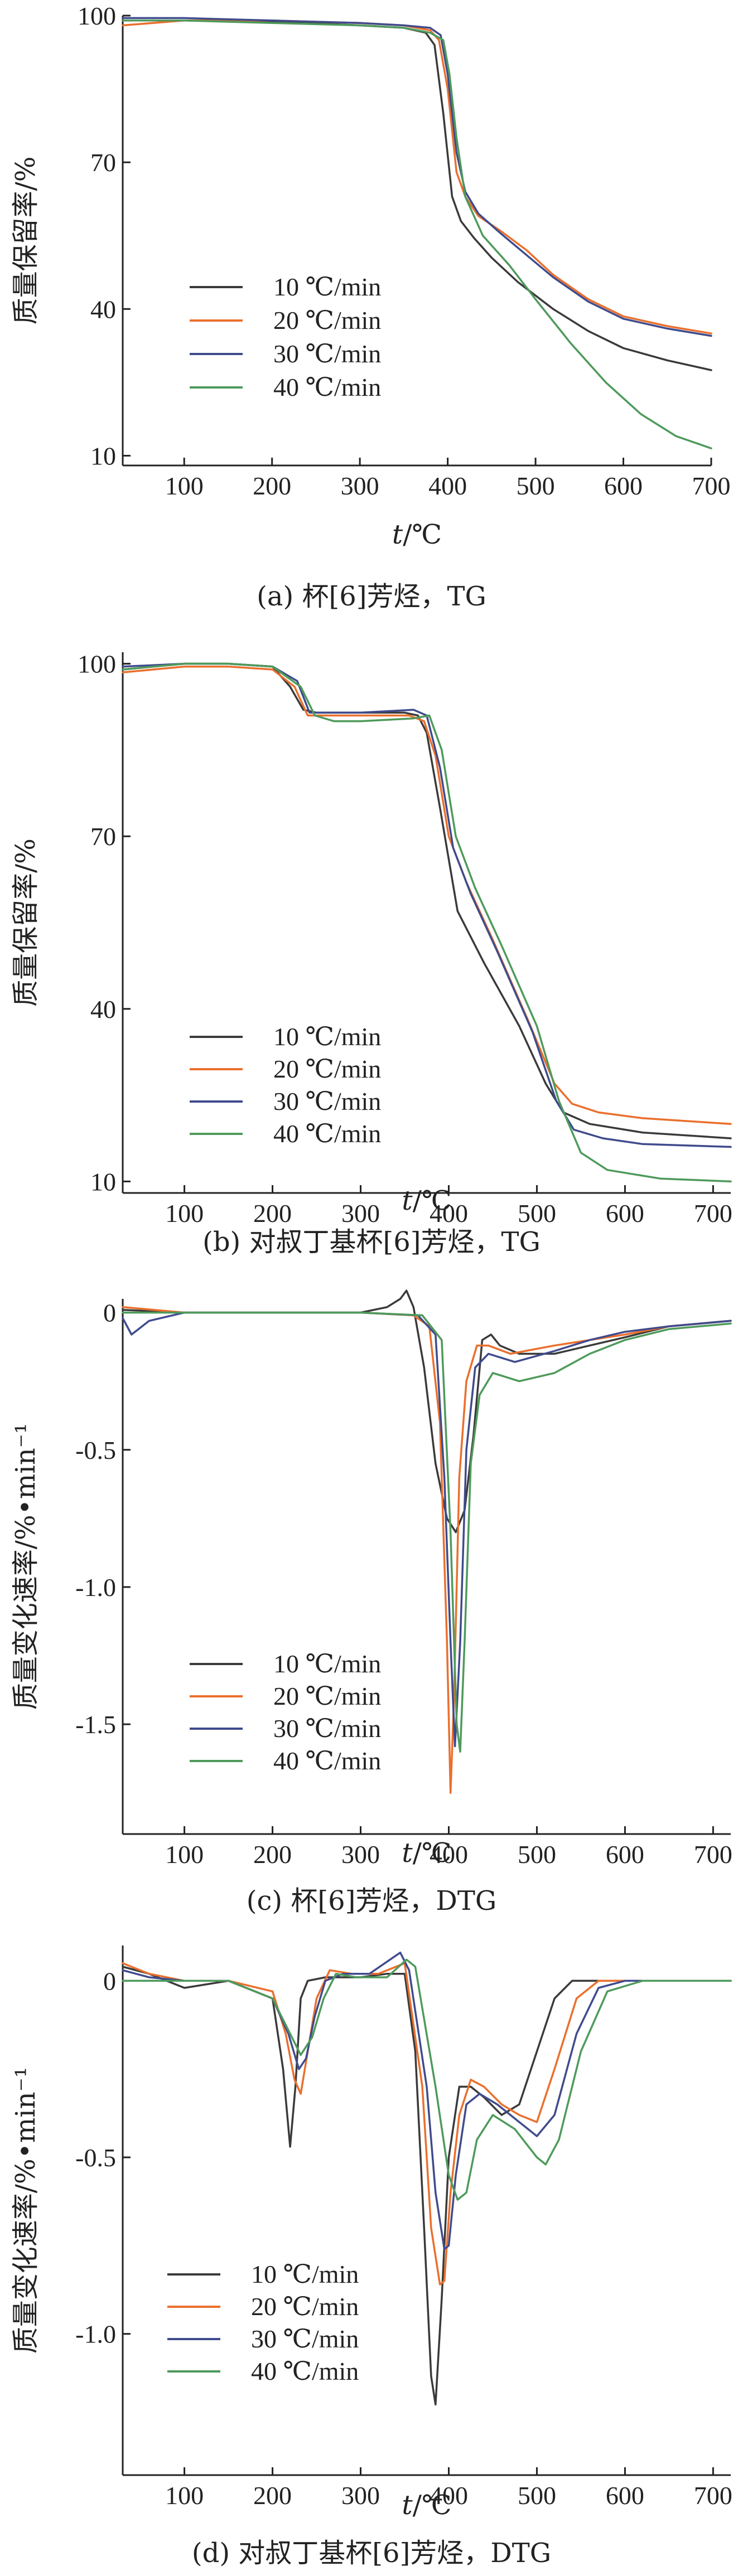 This screenshot has width=743, height=2576. I want to click on chart-a-caption: (a) 杯[6]芳烃，TG, so click(371, 596).